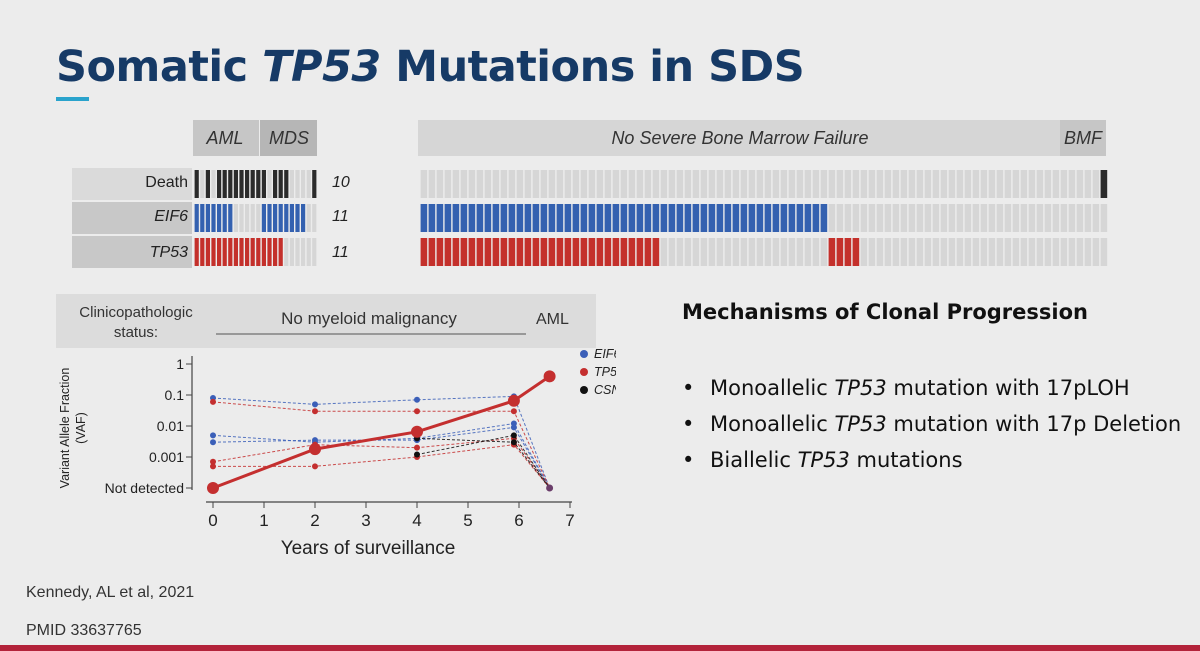 The height and width of the screenshot is (651, 1200). I want to click on row-label-tp53: TP53, so click(168, 252).